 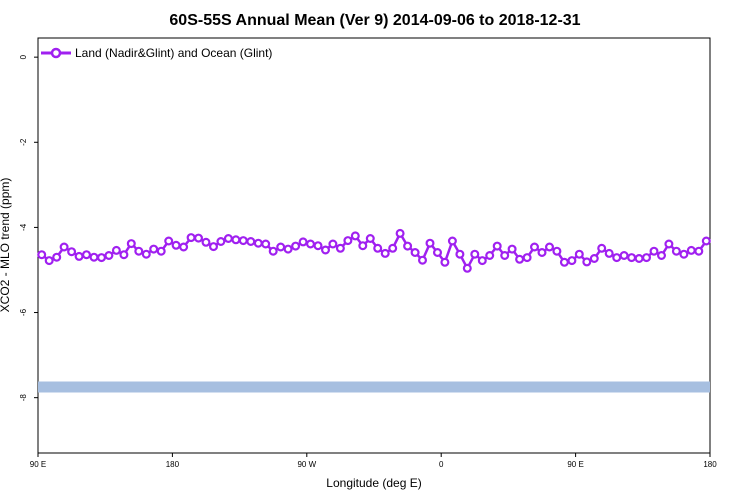 I want to click on y-tick-label: 0, so click(x=23, y=56).